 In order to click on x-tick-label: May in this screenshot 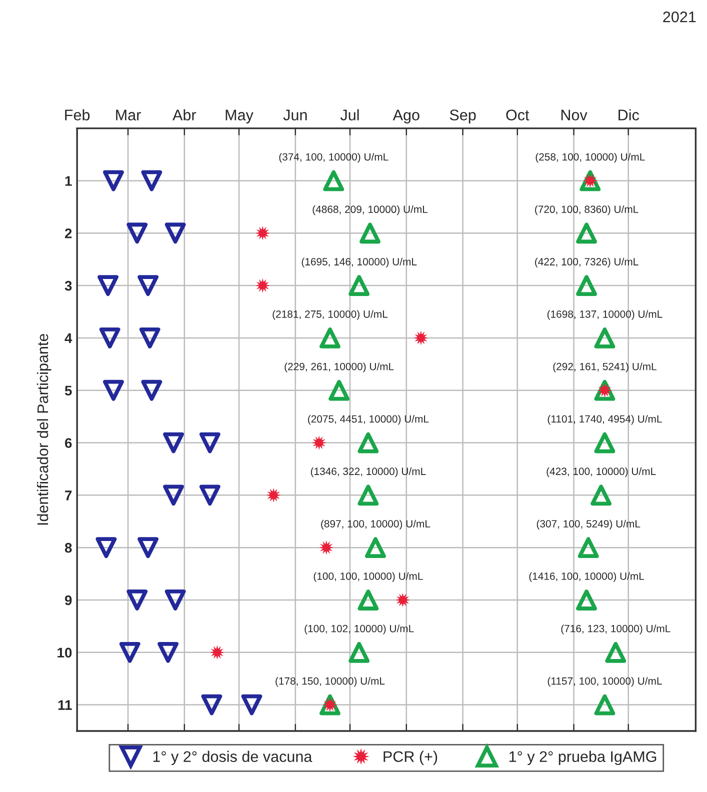, I will do `click(240, 117)`.